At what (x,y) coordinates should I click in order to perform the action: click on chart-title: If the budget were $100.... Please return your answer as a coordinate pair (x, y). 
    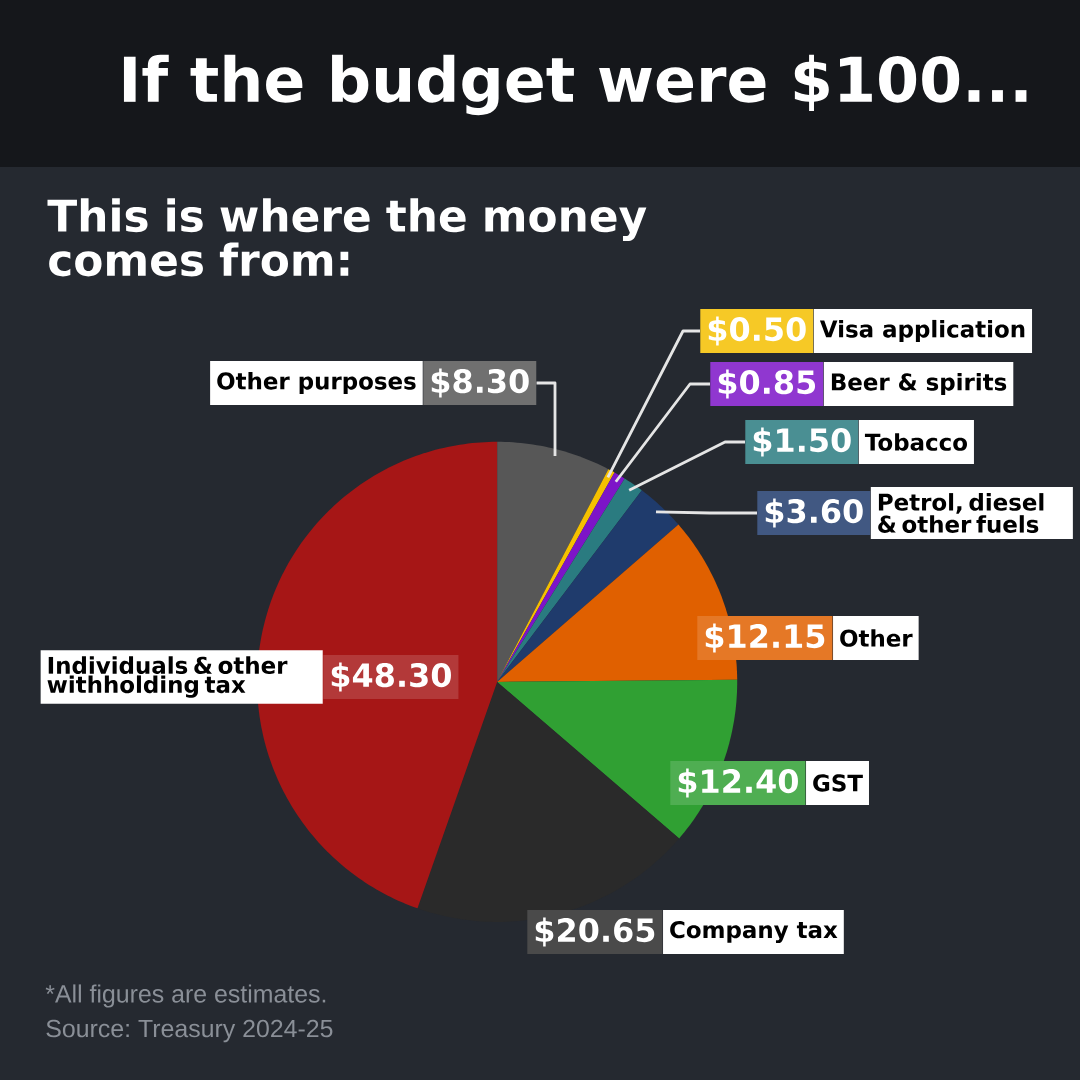
    Looking at the image, I should click on (575, 85).